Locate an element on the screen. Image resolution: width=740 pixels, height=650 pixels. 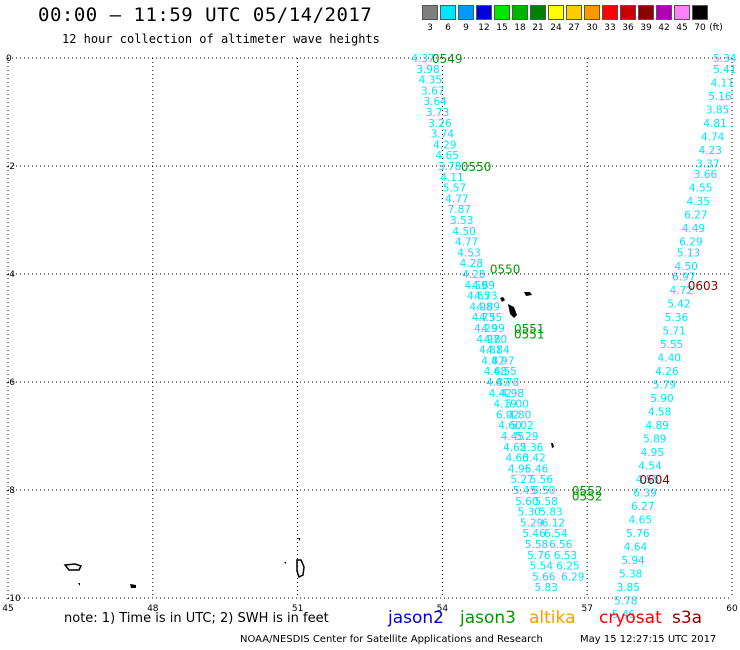
swh-value: 4.40 is located at coordinates (669, 359).